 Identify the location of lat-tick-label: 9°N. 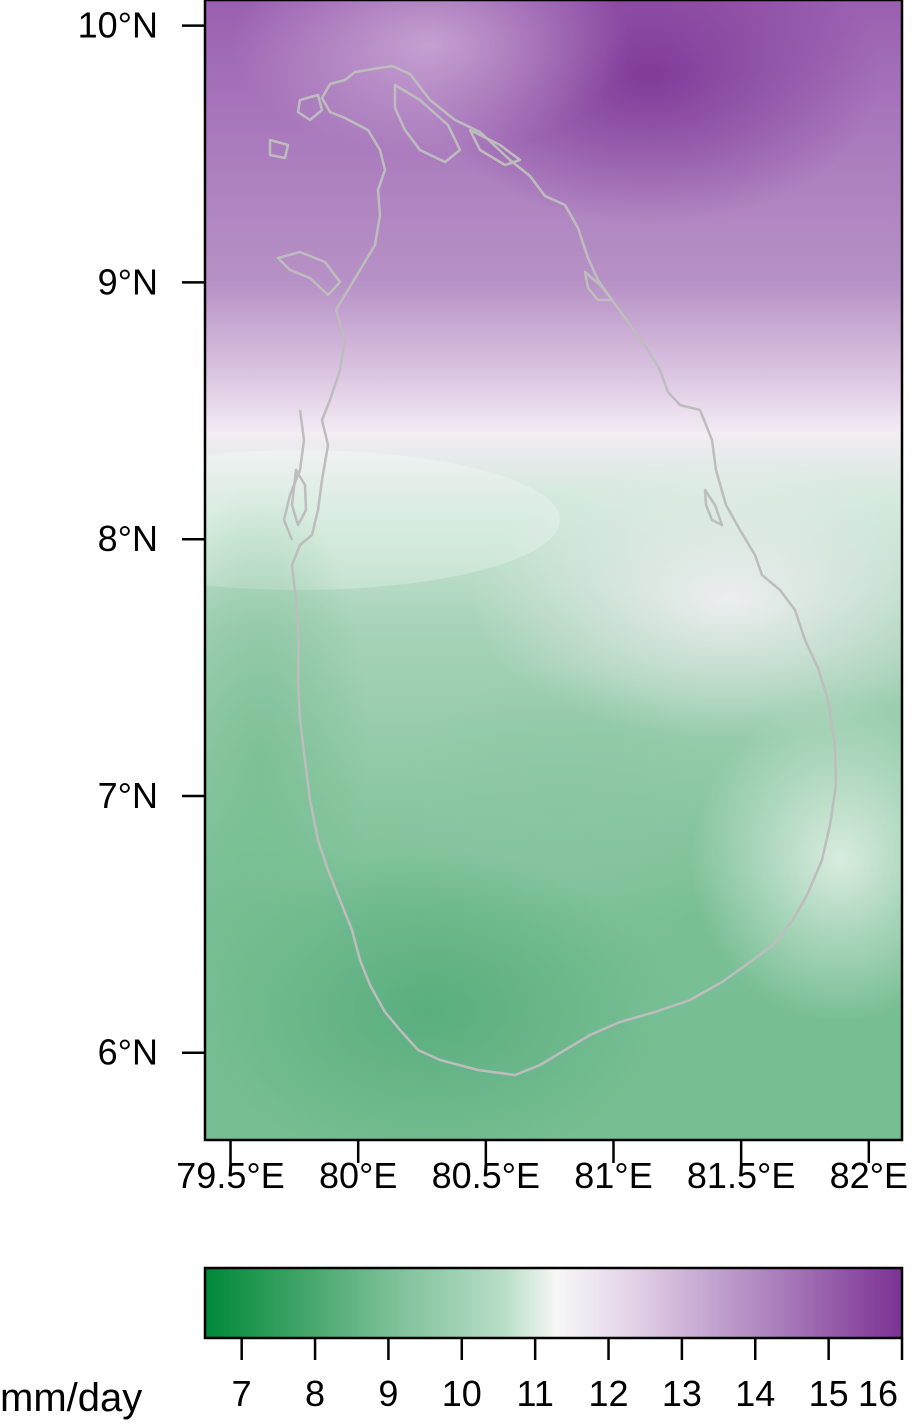
(128, 281).